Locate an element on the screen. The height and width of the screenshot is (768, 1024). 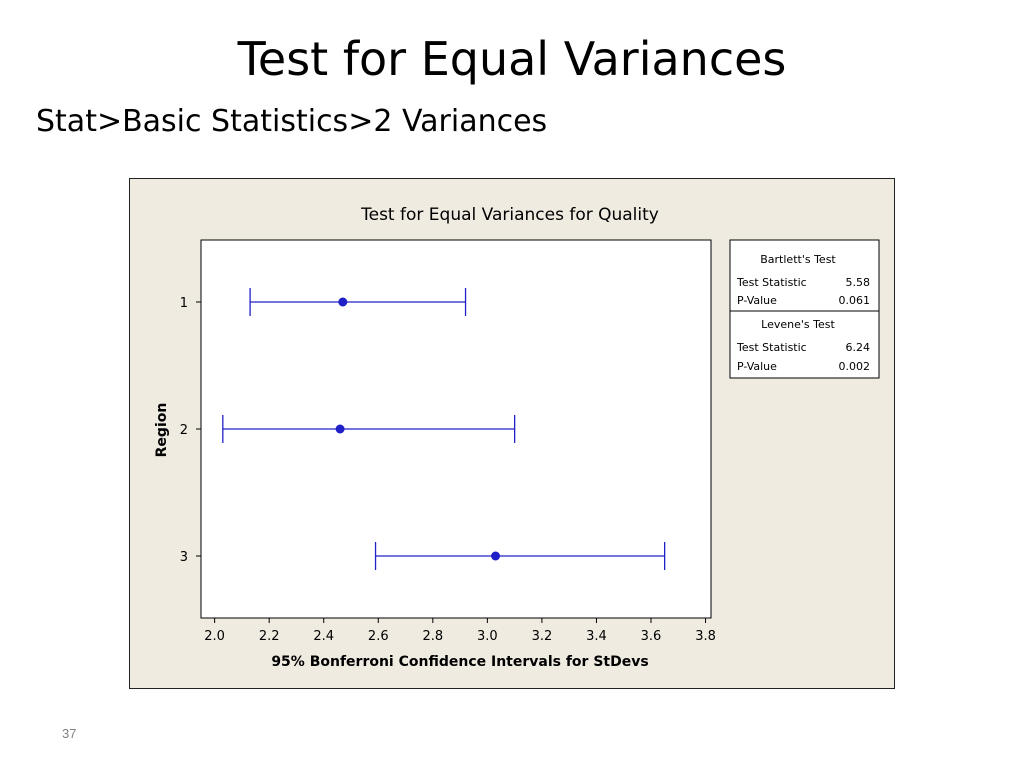
x-tick-label: 3.0 is located at coordinates (487, 636).